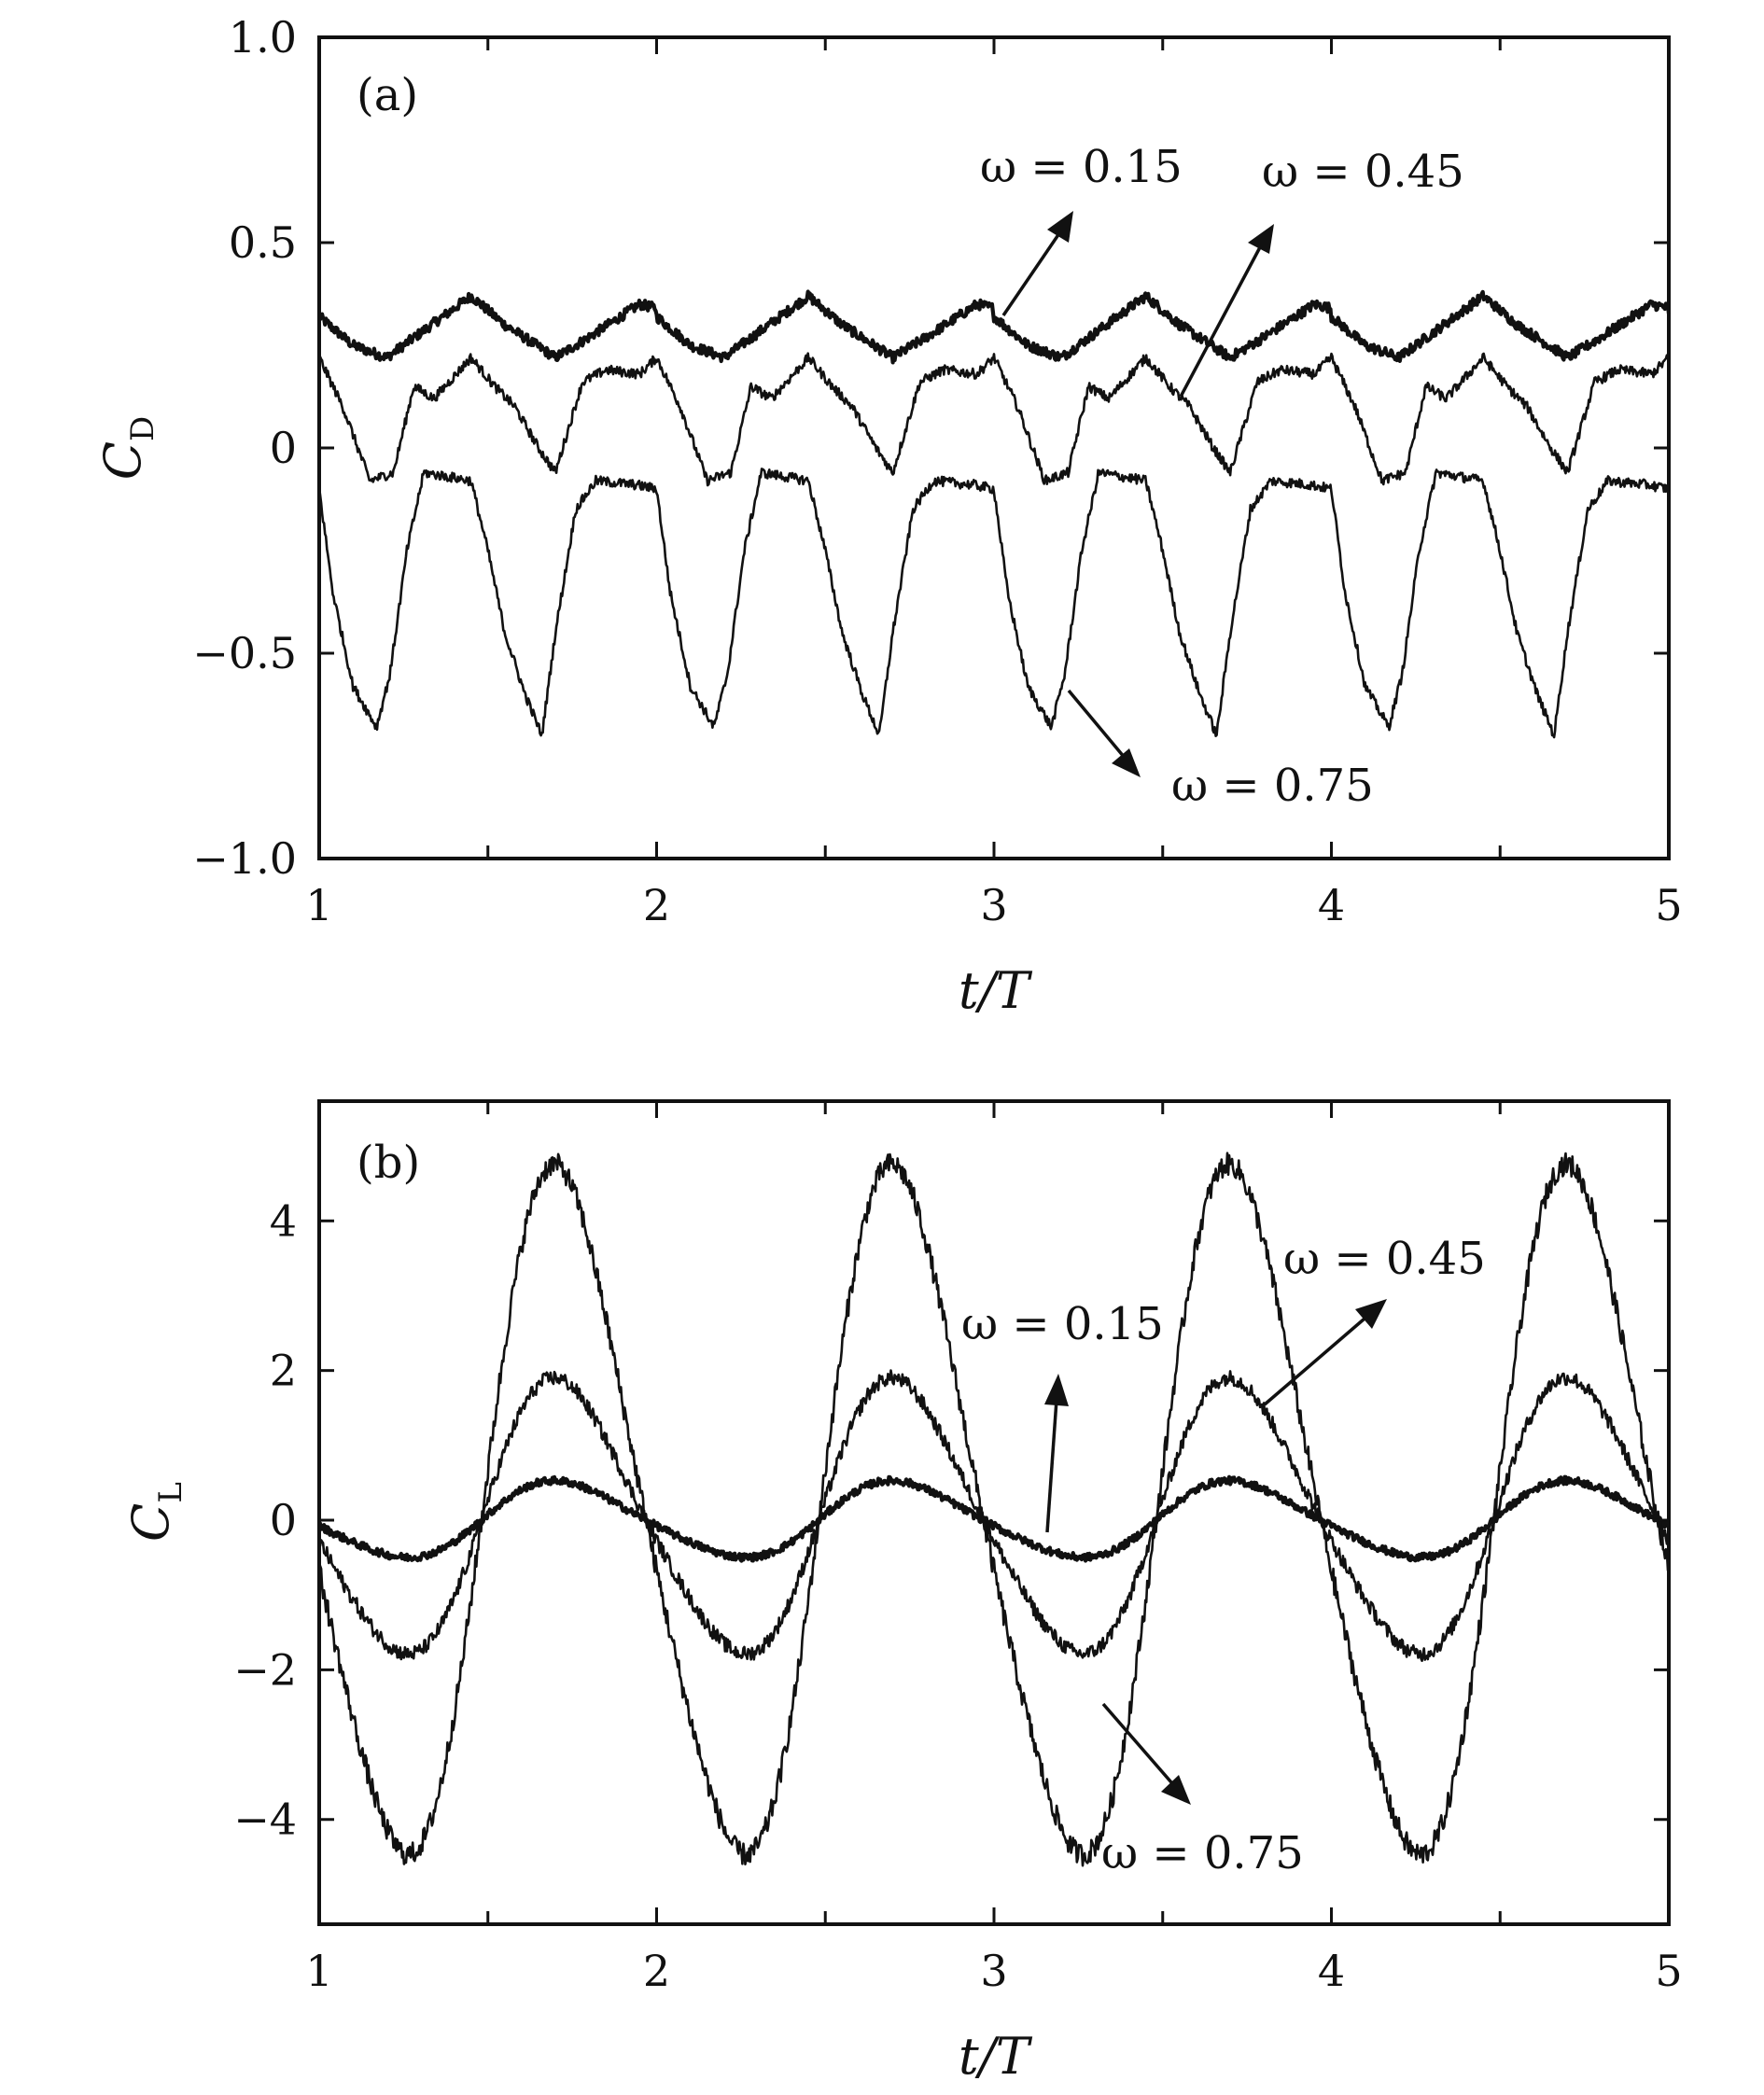  Describe the element at coordinates (1220, 322) in the screenshot. I see `panel-a-arrow-w045` at that location.